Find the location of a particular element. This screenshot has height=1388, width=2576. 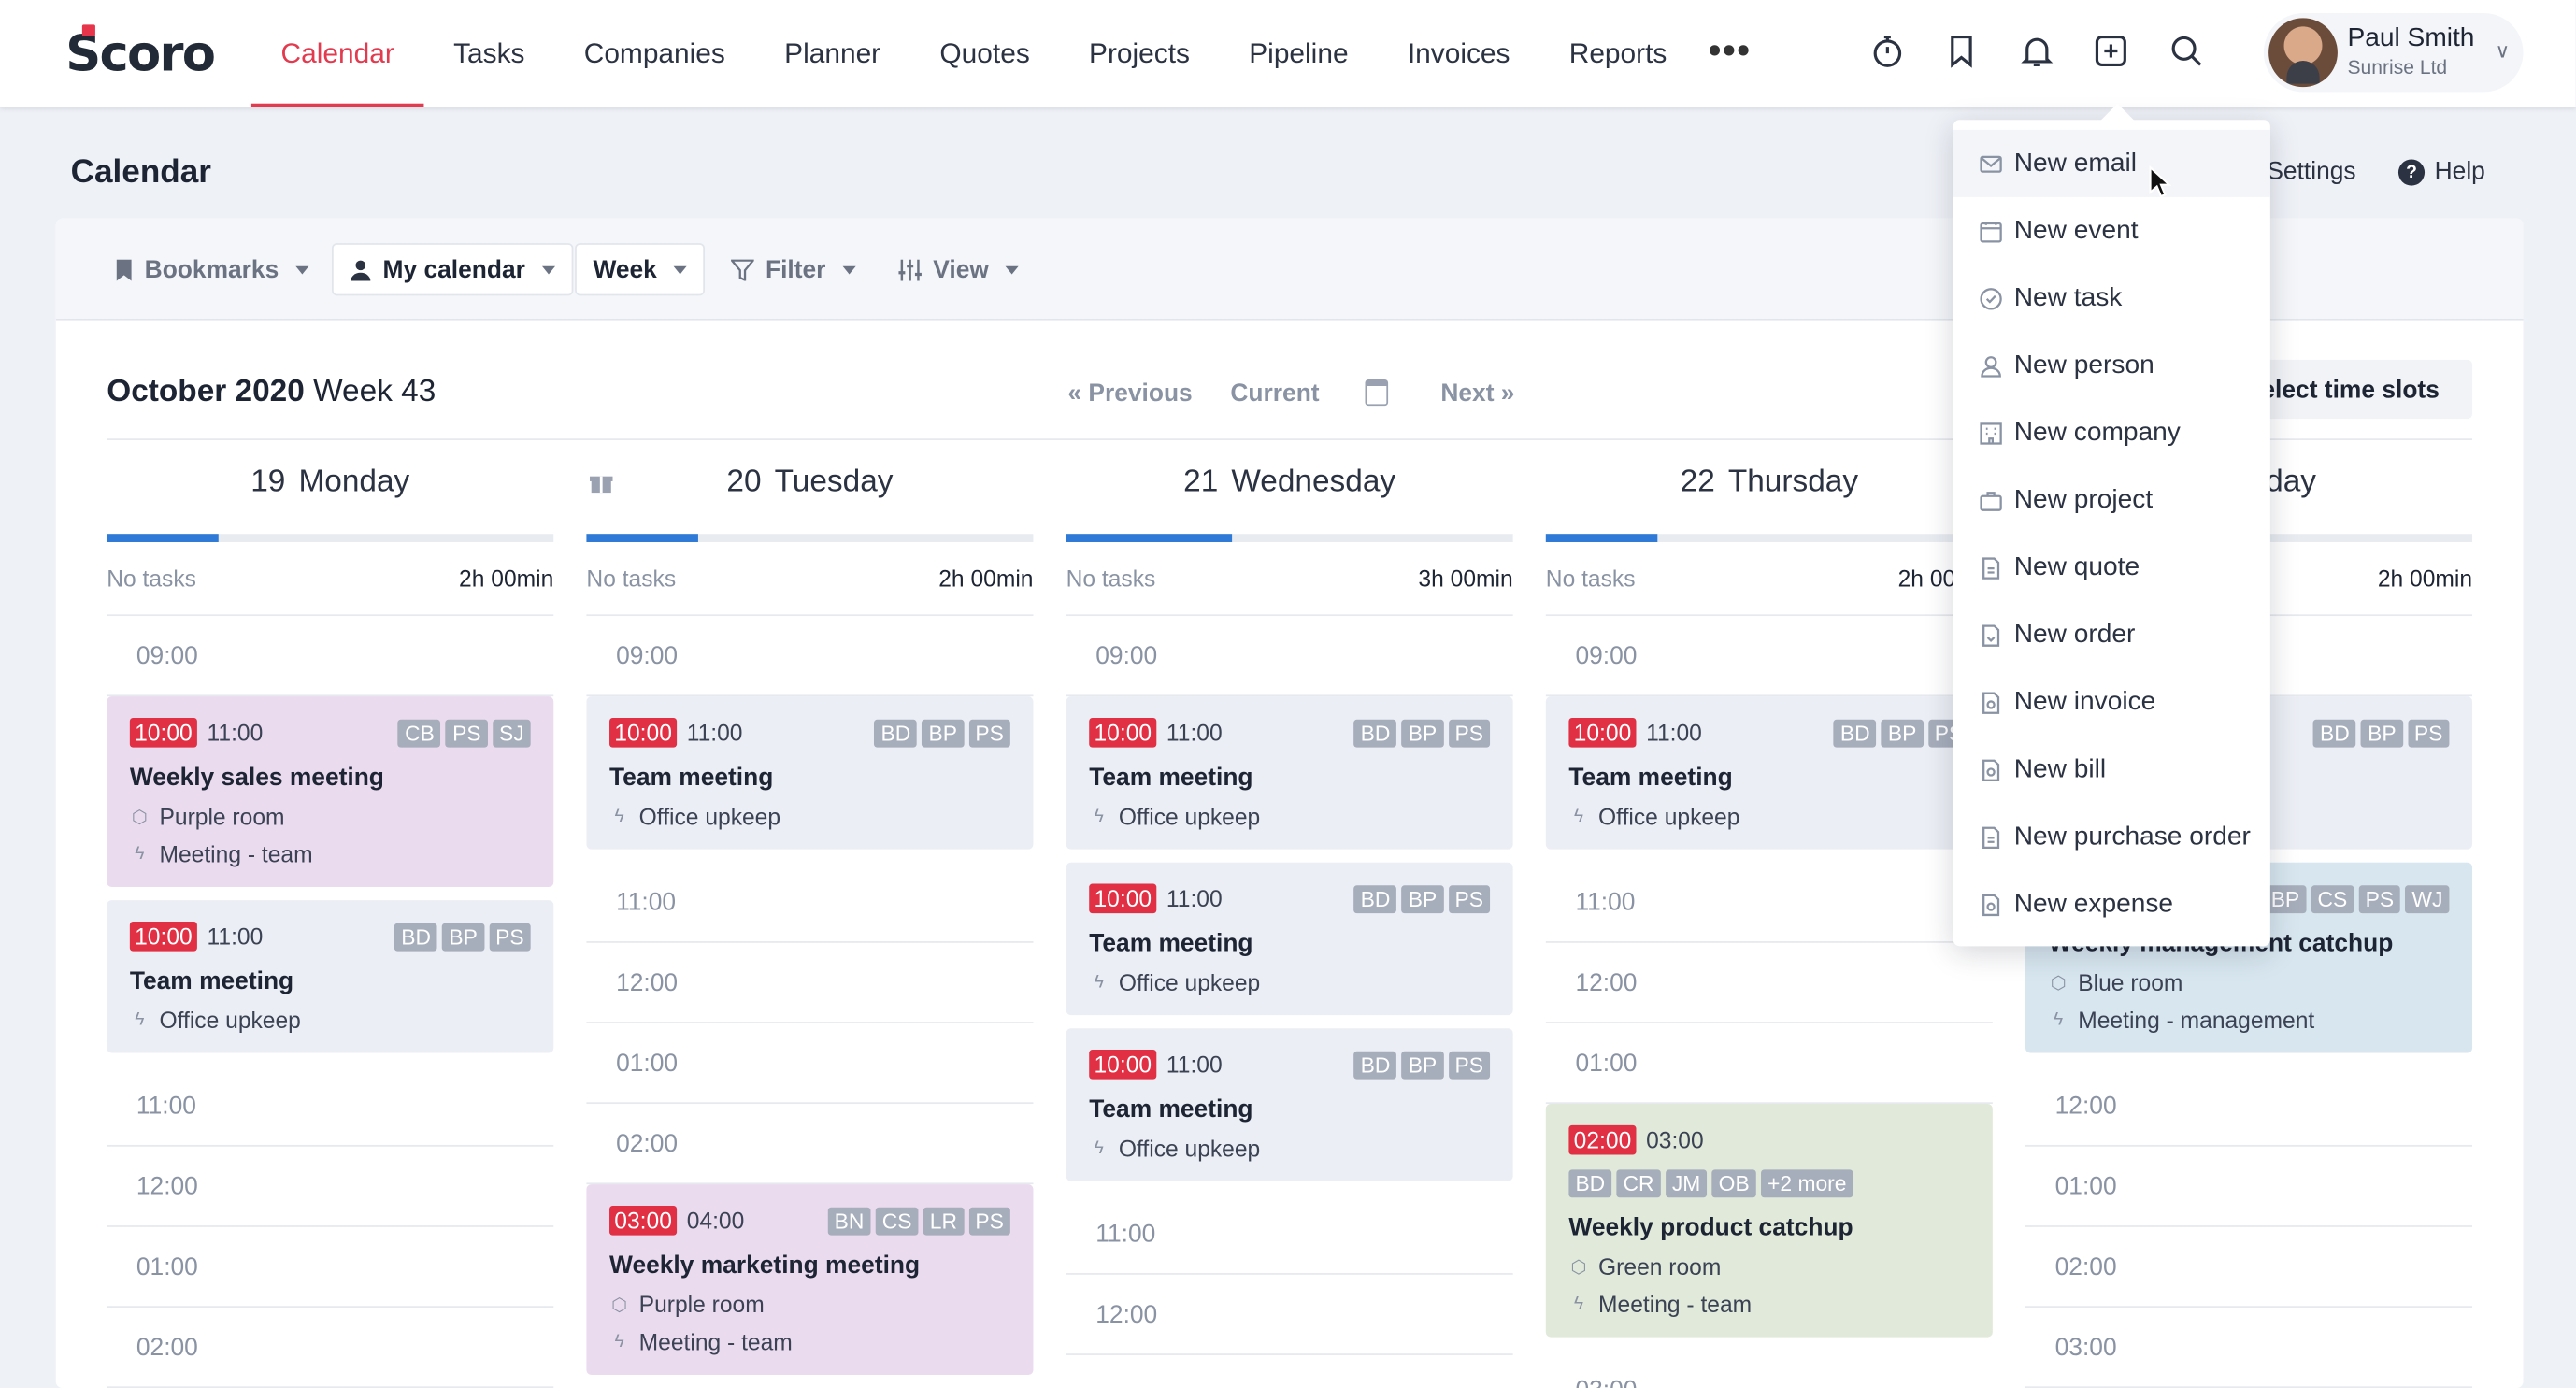

menu-item-new-project: New project is located at coordinates (2111, 500).